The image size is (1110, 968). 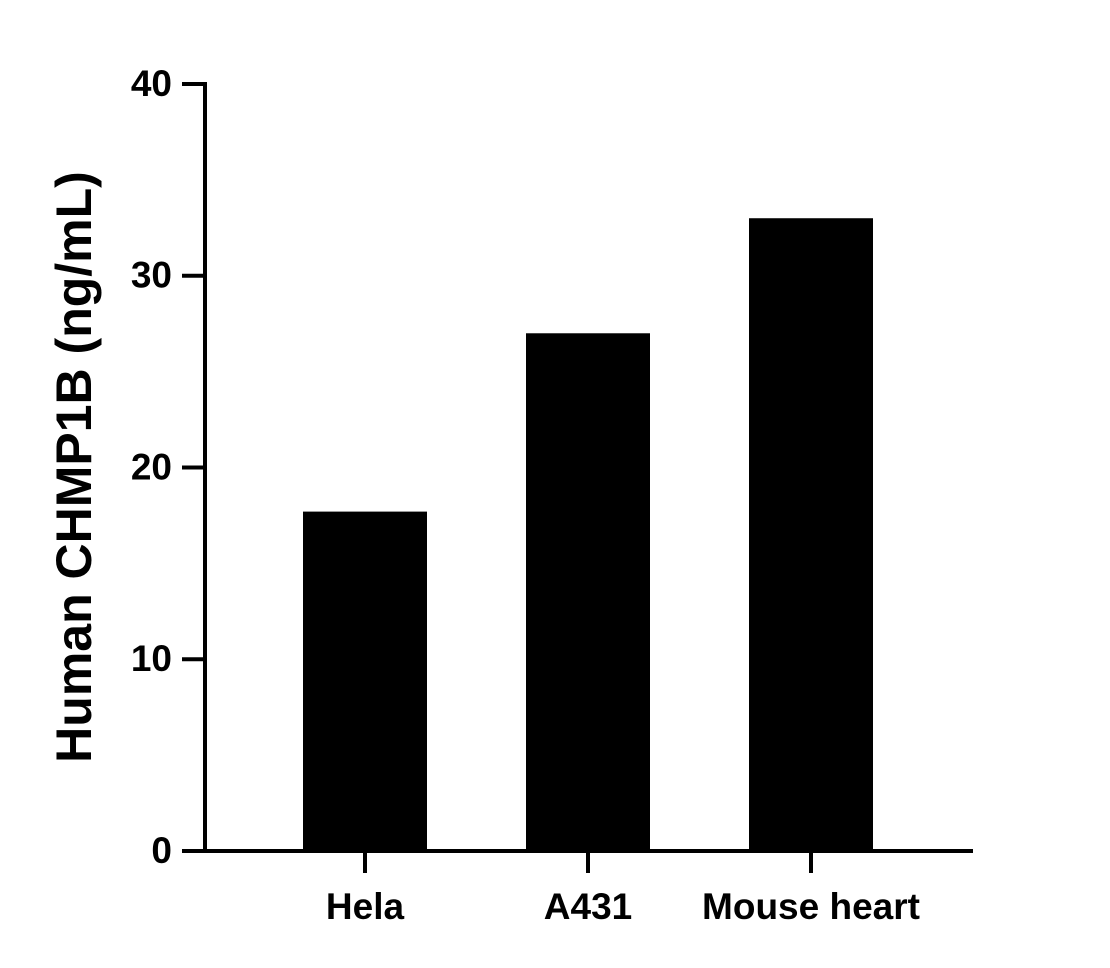 What do you see at coordinates (161, 850) in the screenshot?
I see `y-tick-label: 0` at bounding box center [161, 850].